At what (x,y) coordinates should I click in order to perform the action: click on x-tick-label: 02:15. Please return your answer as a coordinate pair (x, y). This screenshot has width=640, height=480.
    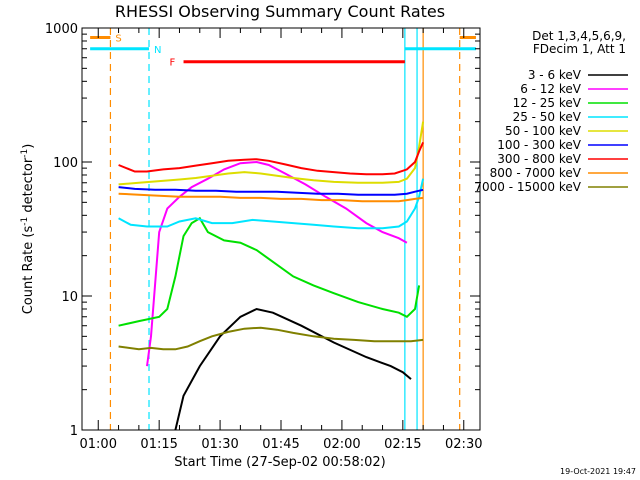
    Looking at the image, I should click on (402, 444).